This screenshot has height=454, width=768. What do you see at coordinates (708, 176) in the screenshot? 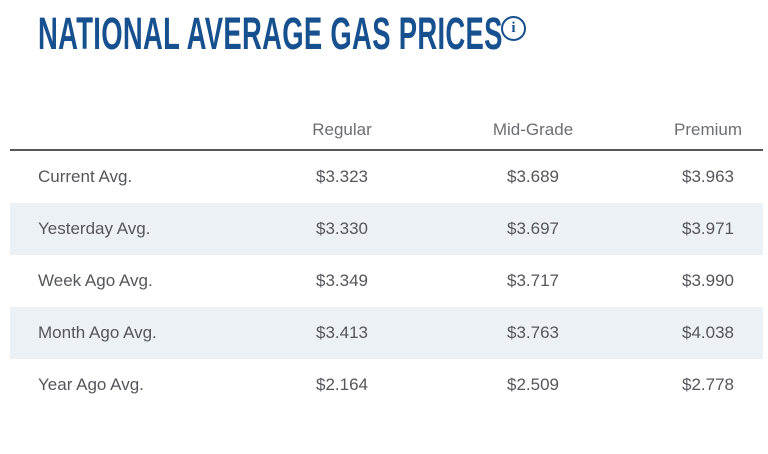
I see `cell-premium: $3.963` at bounding box center [708, 176].